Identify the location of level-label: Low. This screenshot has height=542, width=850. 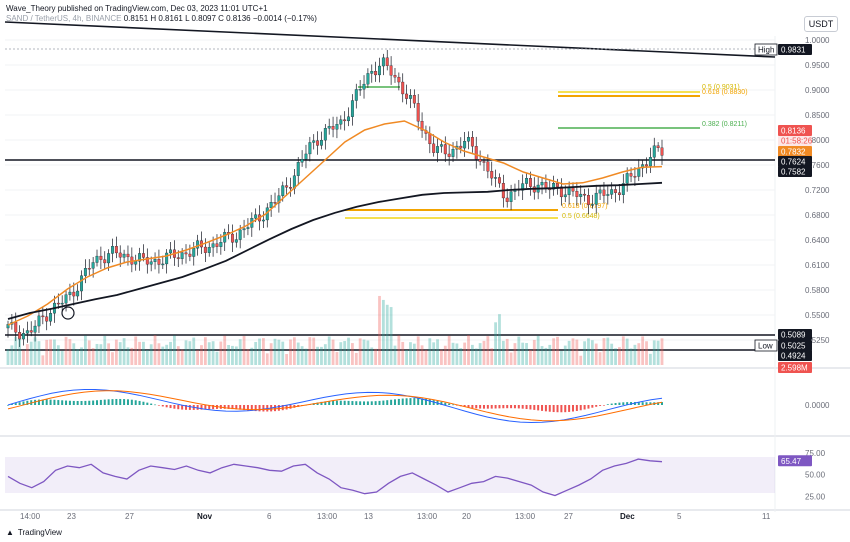
(765, 346).